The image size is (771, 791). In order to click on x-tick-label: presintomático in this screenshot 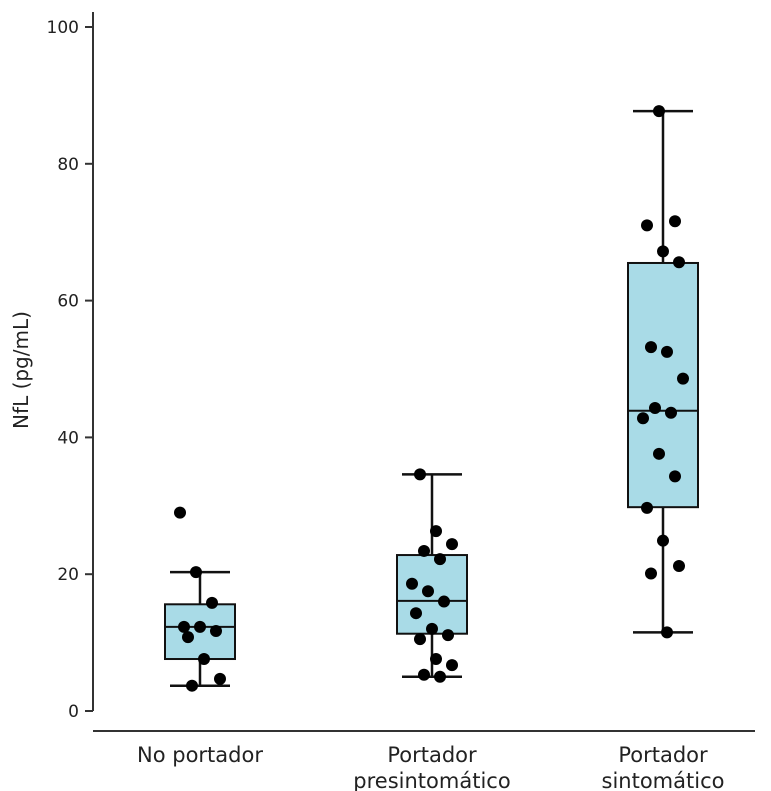, I will do `click(431, 780)`.